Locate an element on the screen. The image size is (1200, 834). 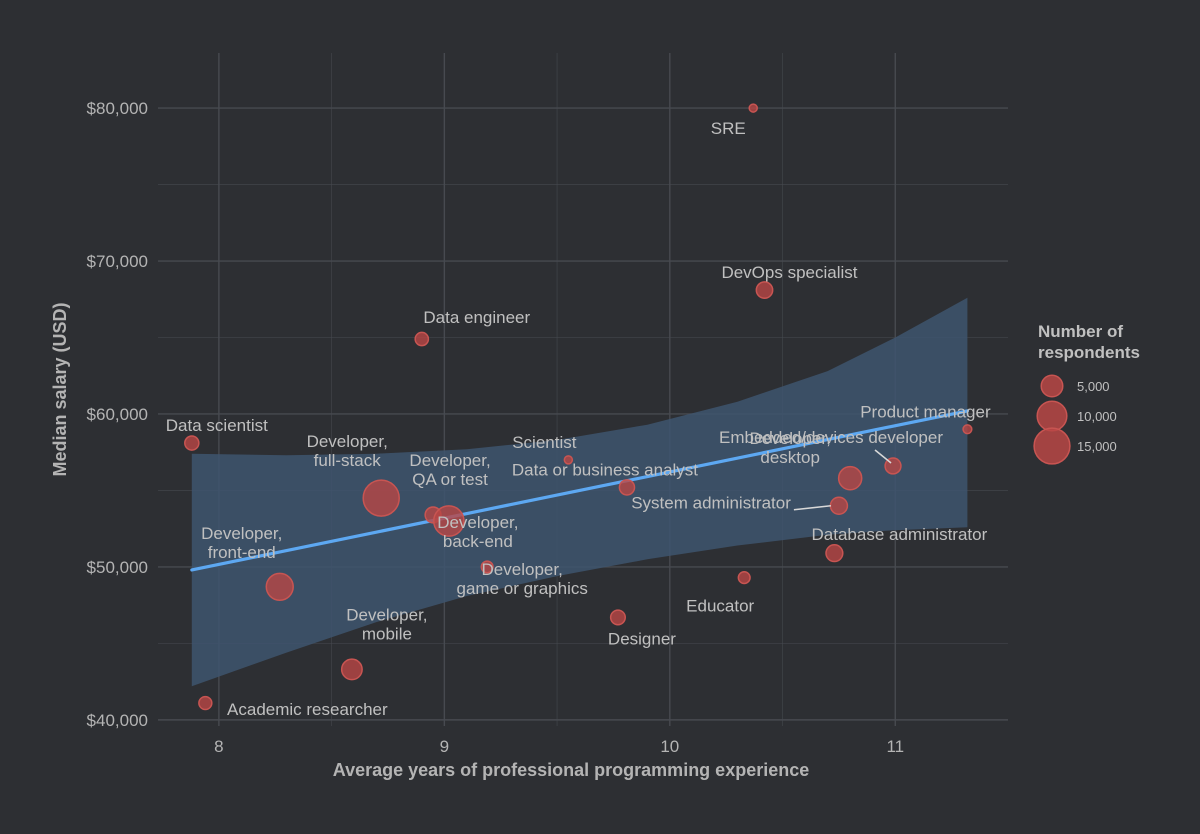
point-label: Product manager is located at coordinates (925, 411).